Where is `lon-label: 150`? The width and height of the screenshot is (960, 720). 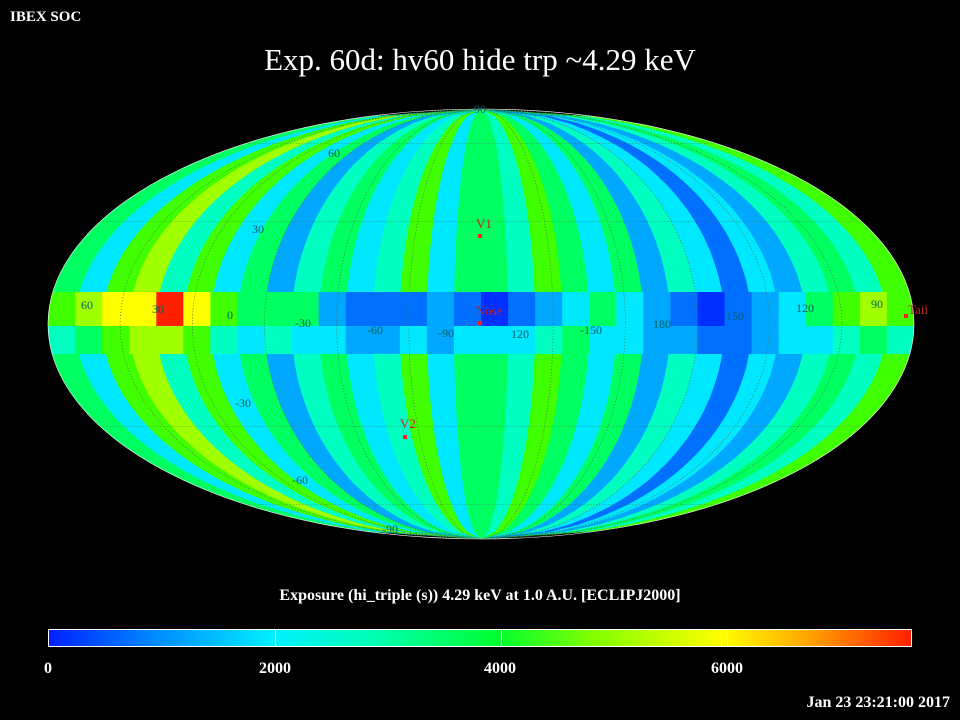 lon-label: 150 is located at coordinates (735, 316).